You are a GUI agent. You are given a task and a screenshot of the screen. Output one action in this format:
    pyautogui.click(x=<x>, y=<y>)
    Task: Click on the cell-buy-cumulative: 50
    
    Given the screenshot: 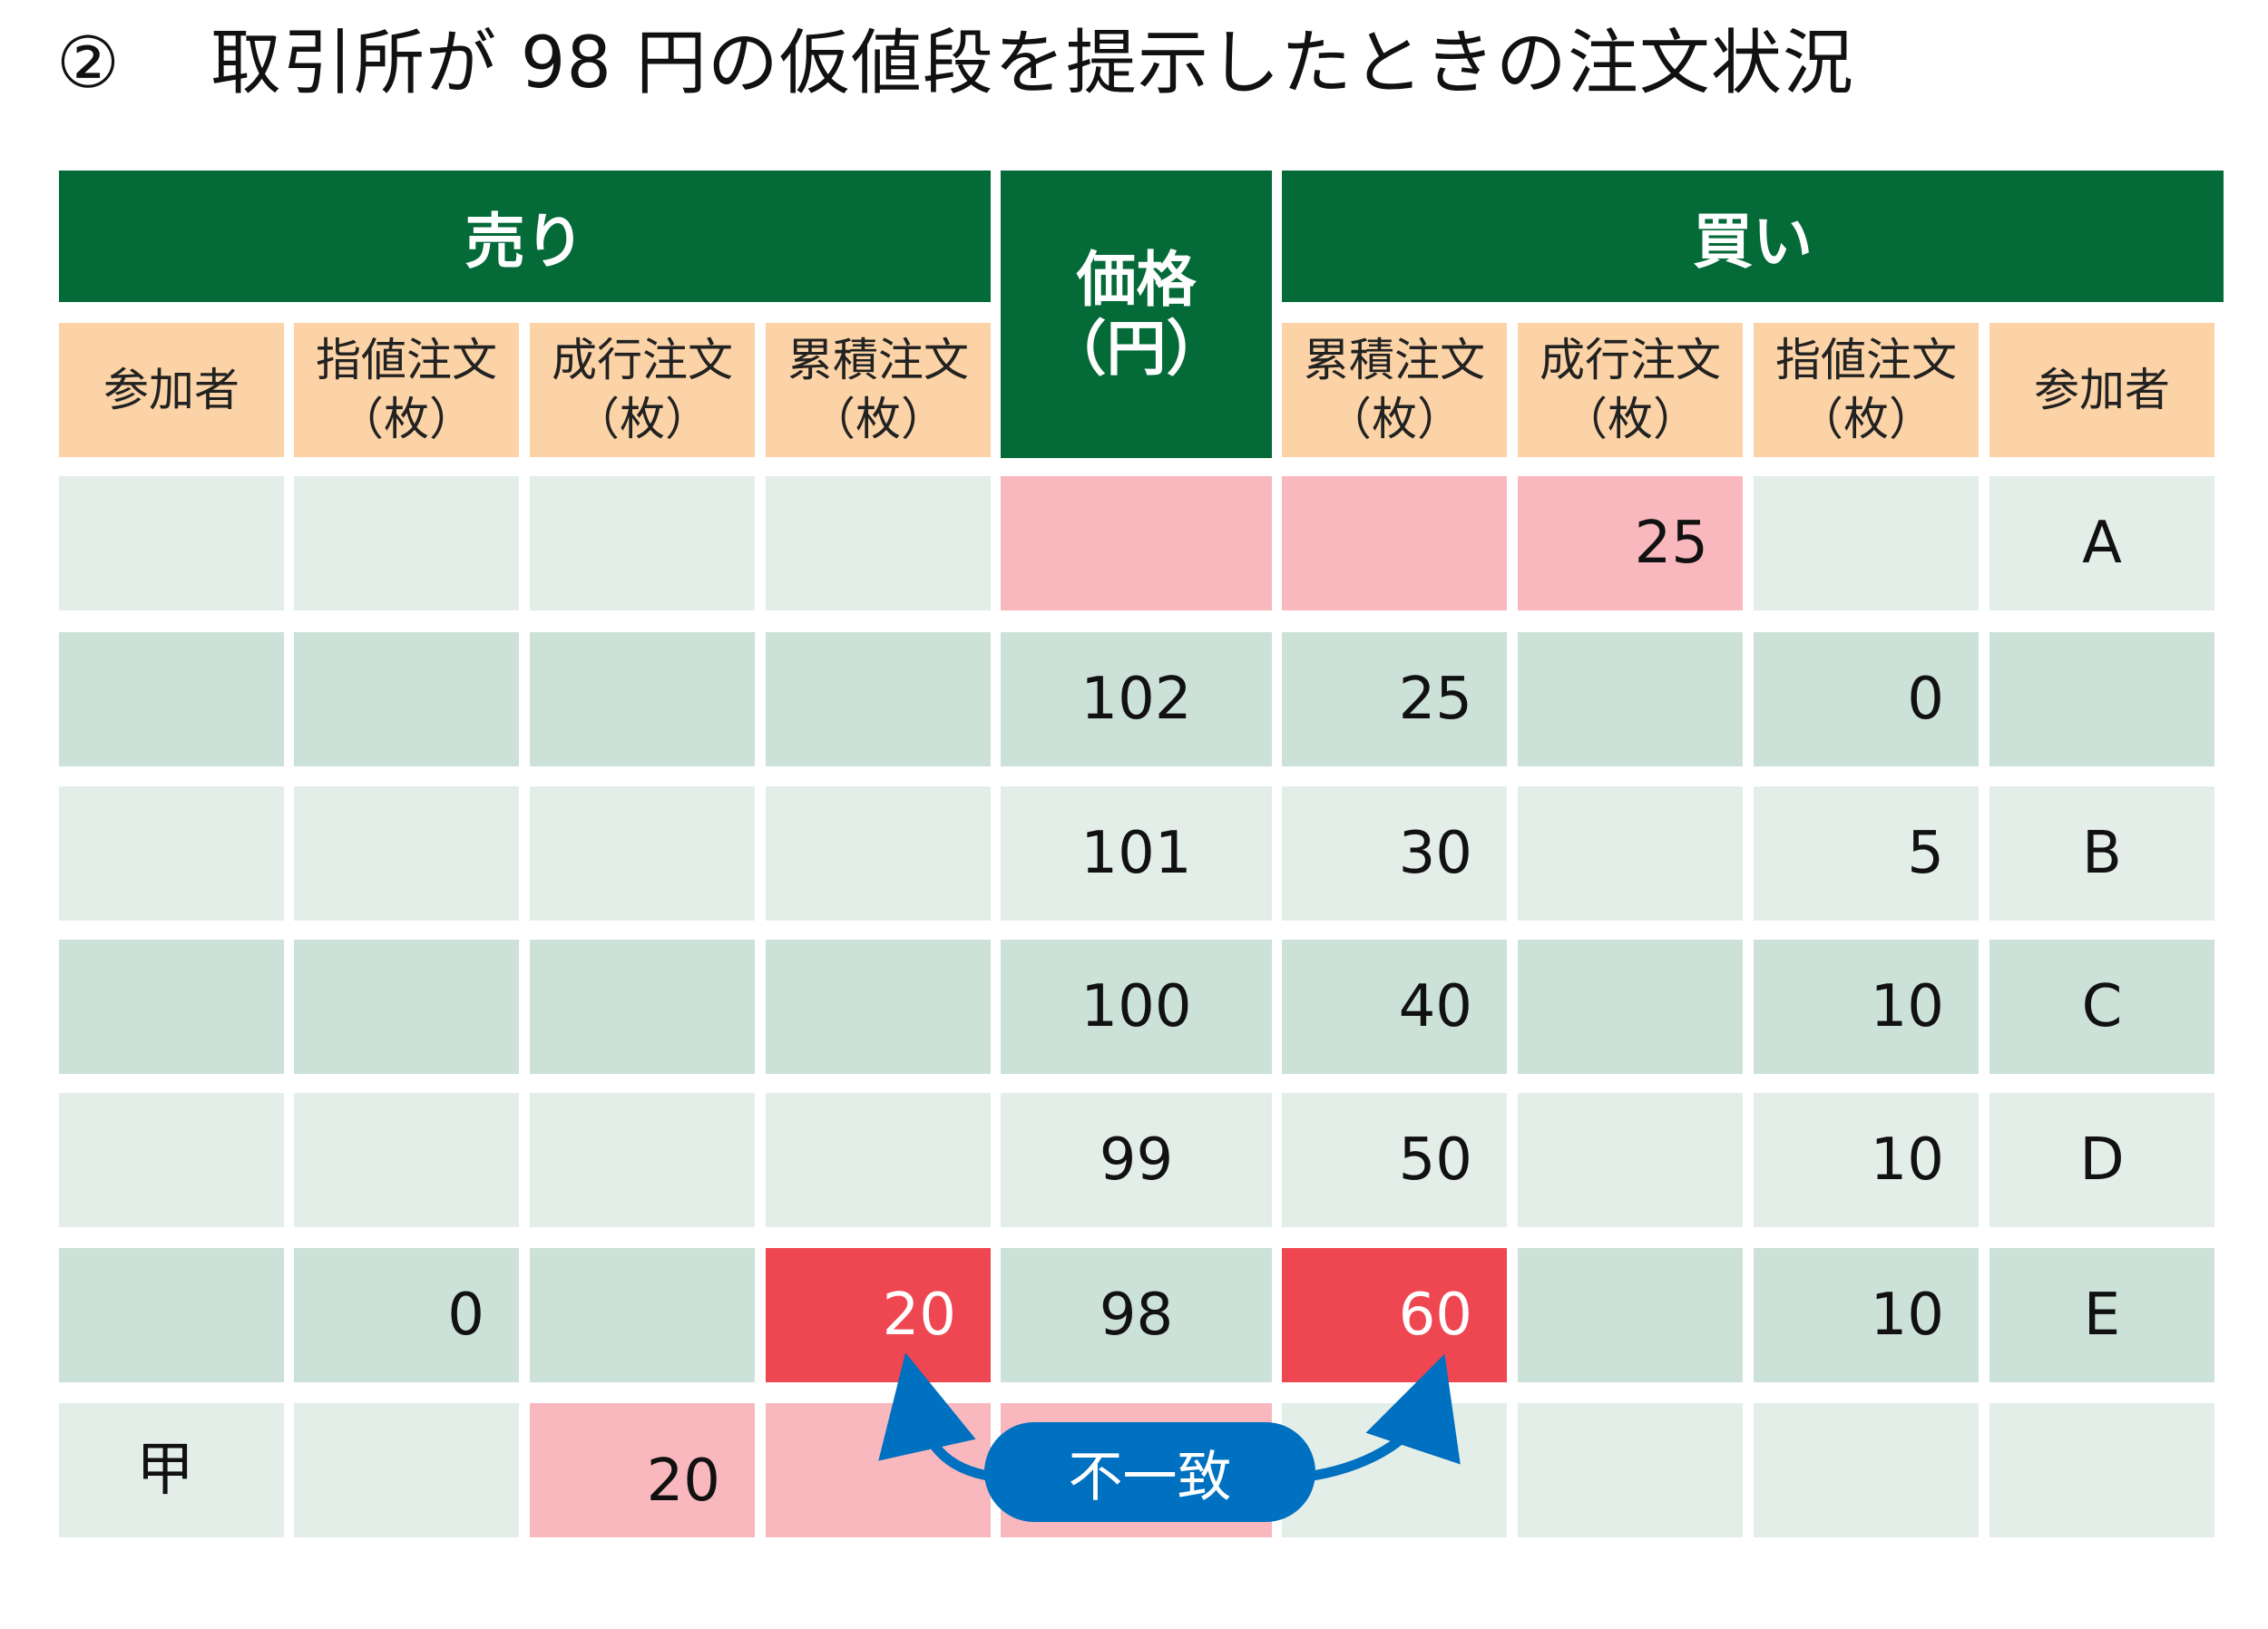 What is the action you would take?
    pyautogui.click(x=1395, y=1160)
    